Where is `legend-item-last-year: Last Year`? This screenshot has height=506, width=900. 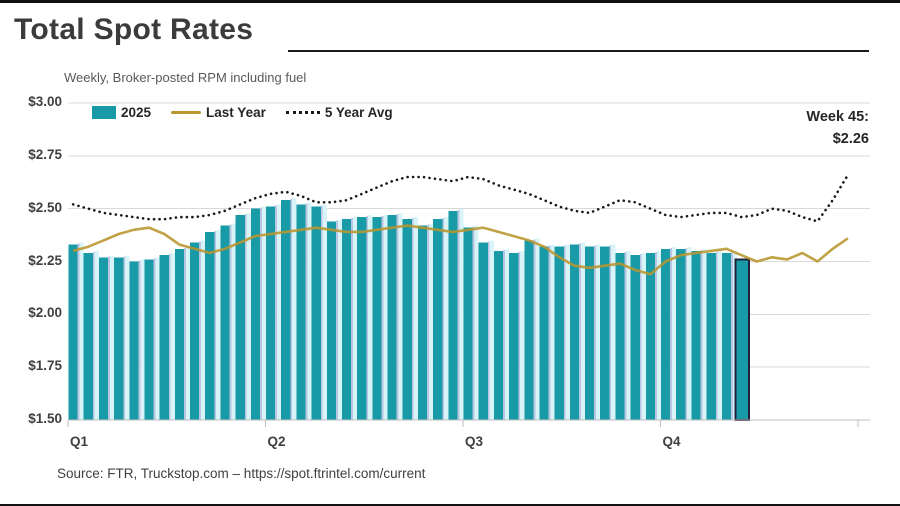 legend-item-last-year: Last Year is located at coordinates (218, 112).